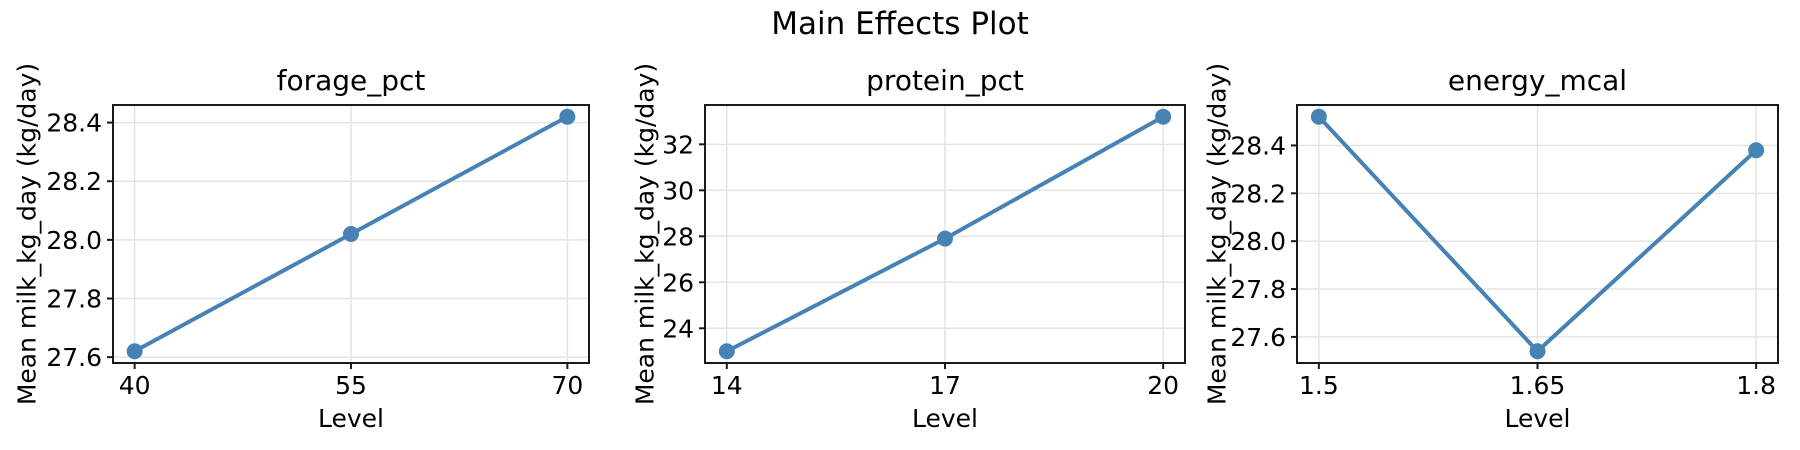  Describe the element at coordinates (1537, 418) in the screenshot. I see `x-axis-label-energy-mcal: Level` at that location.